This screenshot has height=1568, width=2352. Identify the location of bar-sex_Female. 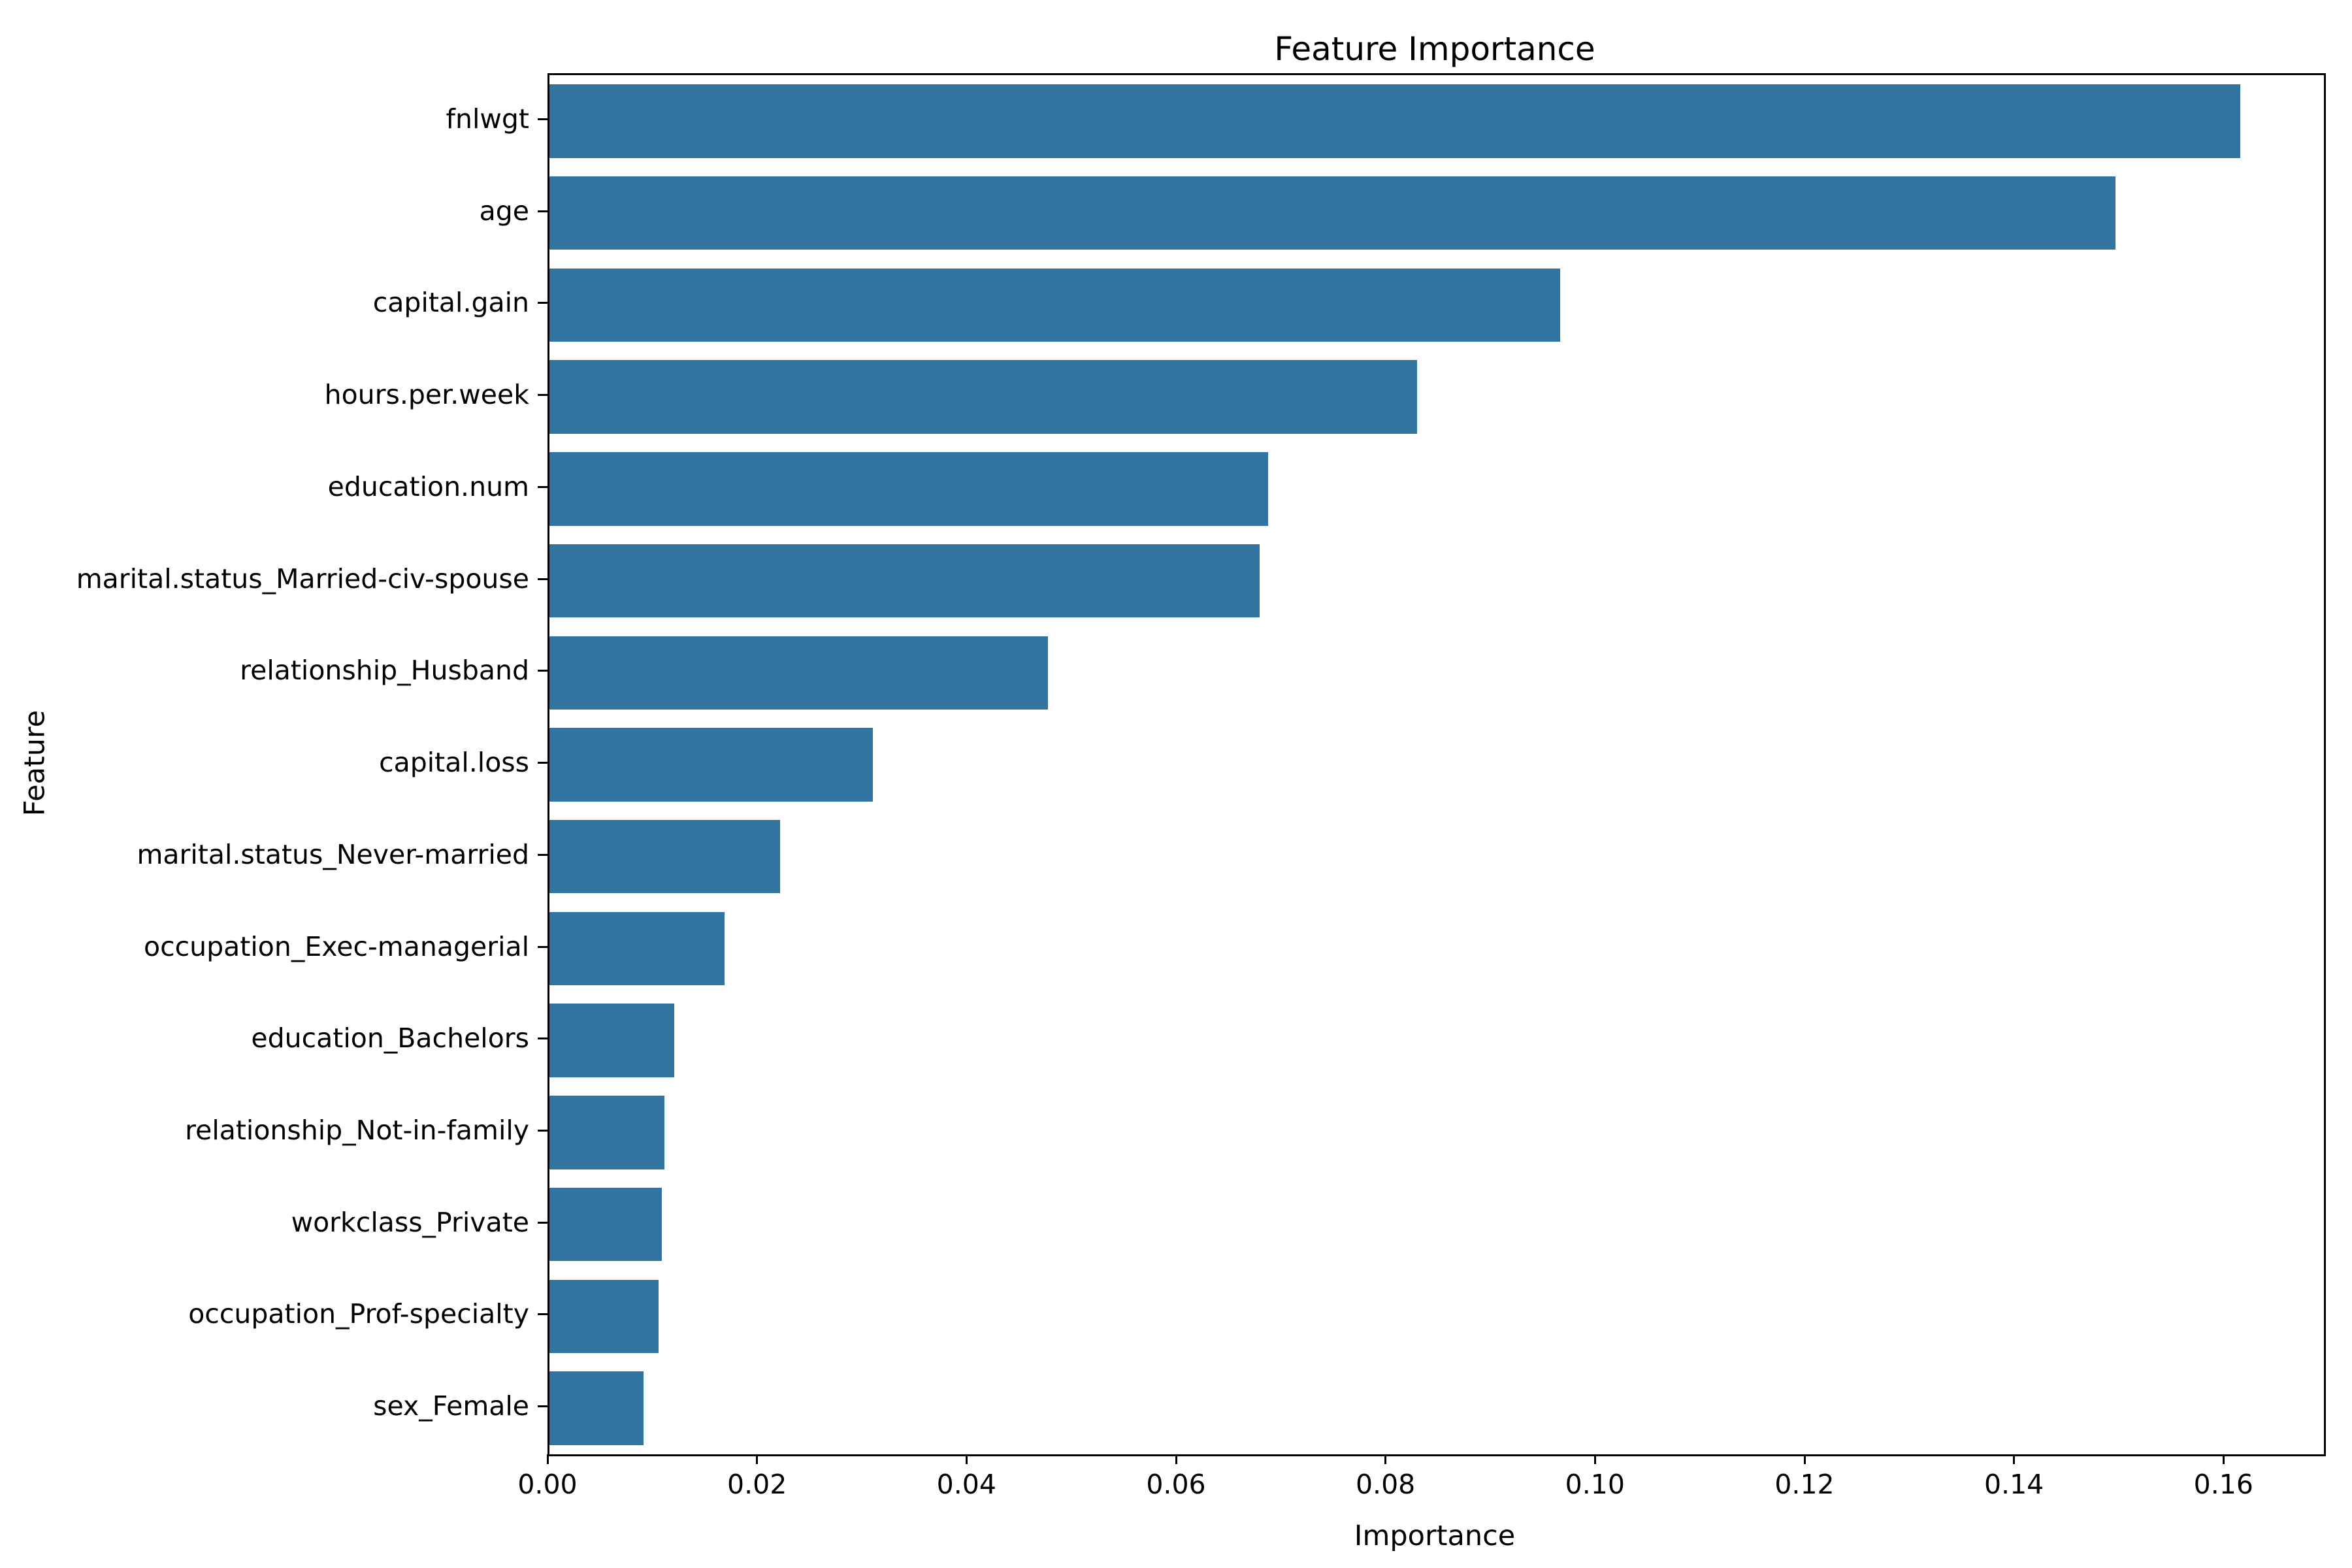
(596, 1408).